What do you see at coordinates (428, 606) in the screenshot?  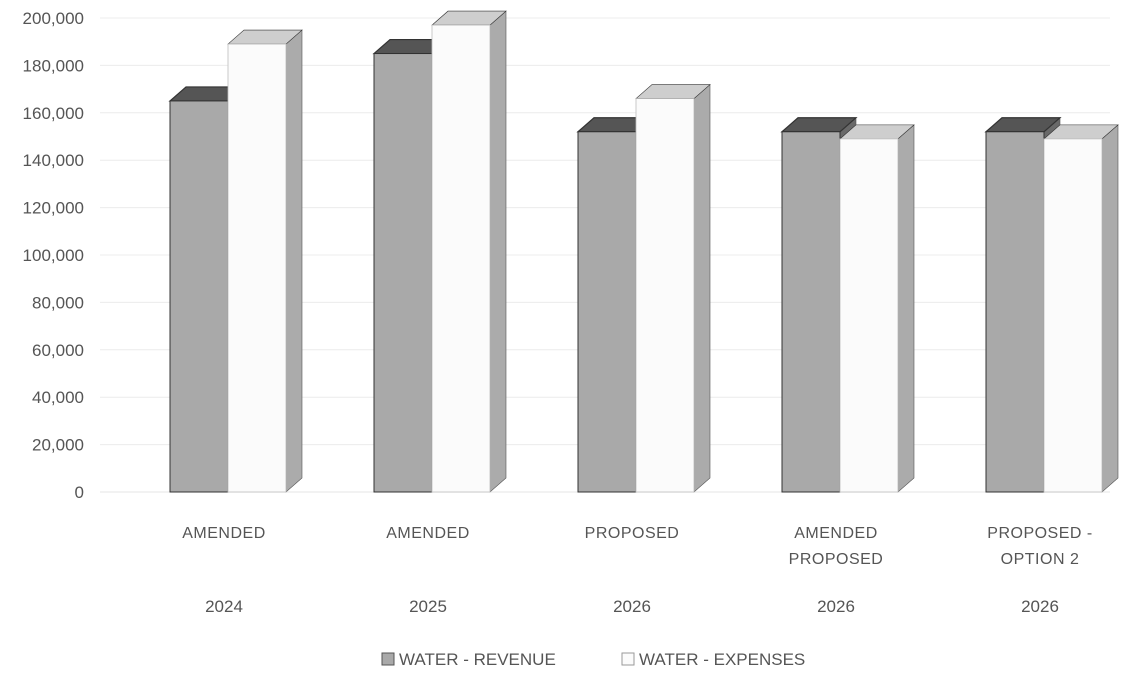 I see `x-year-label: 2025` at bounding box center [428, 606].